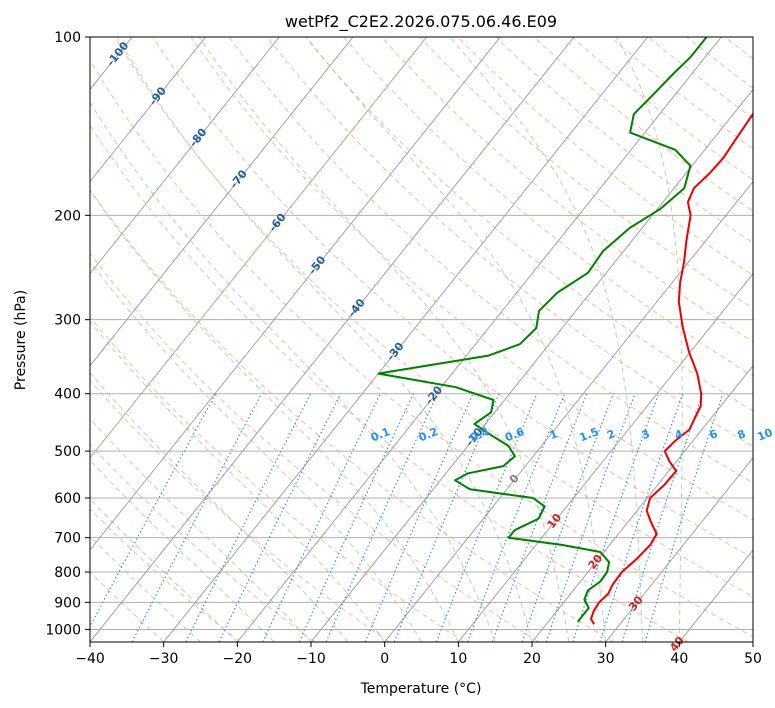 This screenshot has height=708, width=775. Describe the element at coordinates (753, 659) in the screenshot. I see `x-tick-label: 50` at that location.